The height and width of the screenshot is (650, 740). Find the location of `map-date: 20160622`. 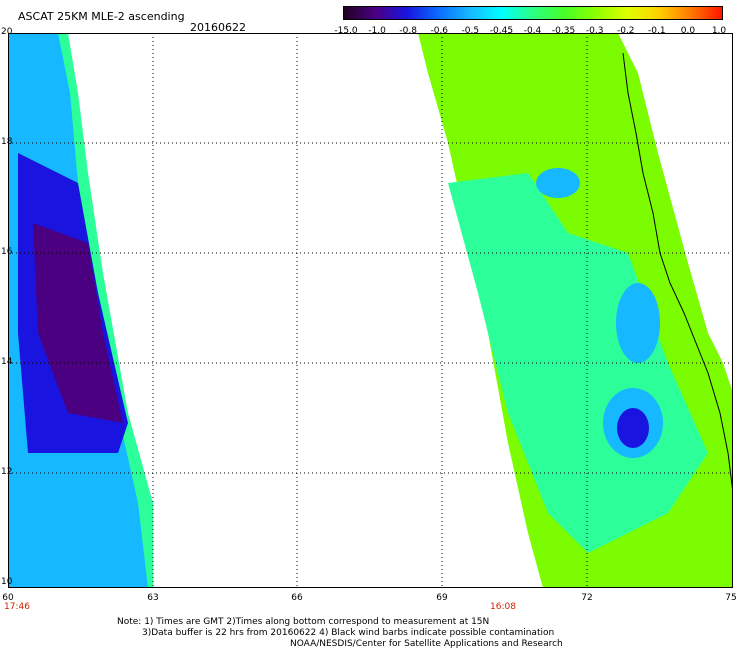

map-date: 20160622 is located at coordinates (218, 27).